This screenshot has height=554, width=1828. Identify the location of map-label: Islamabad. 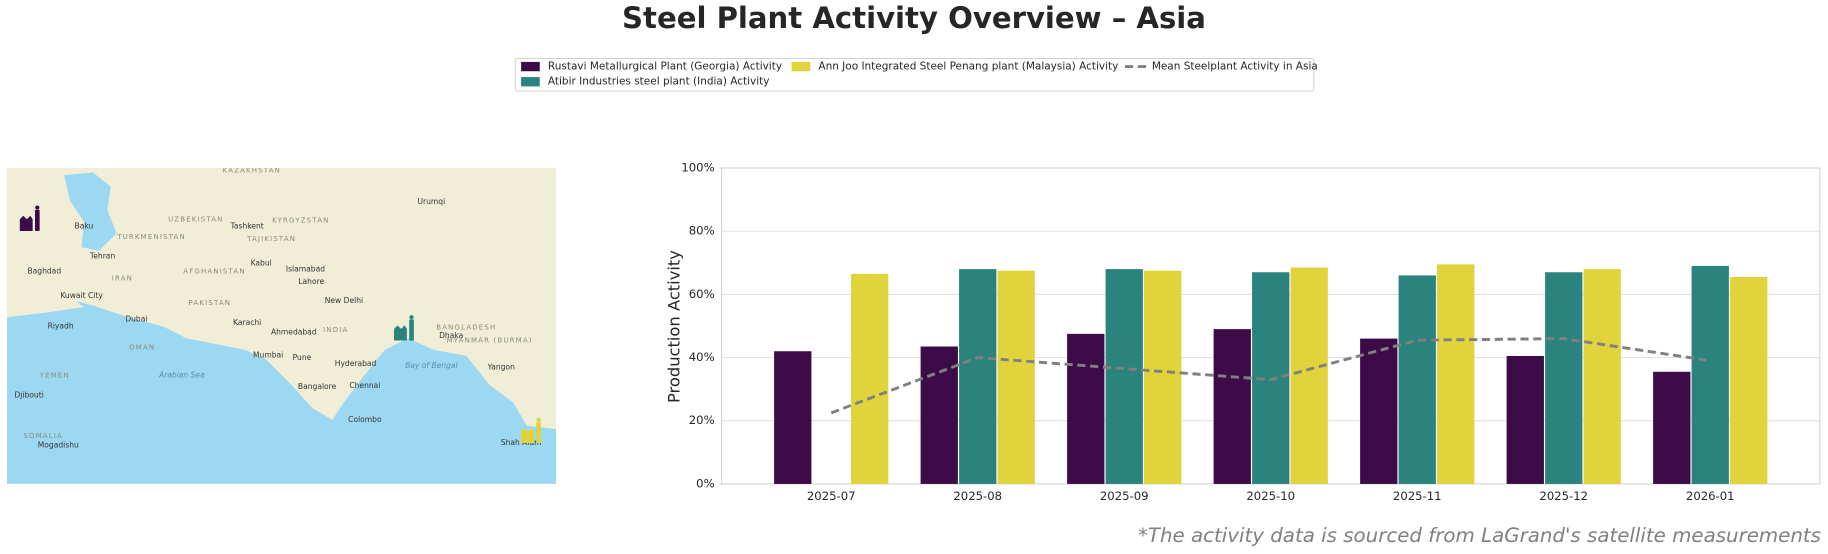
(305, 268).